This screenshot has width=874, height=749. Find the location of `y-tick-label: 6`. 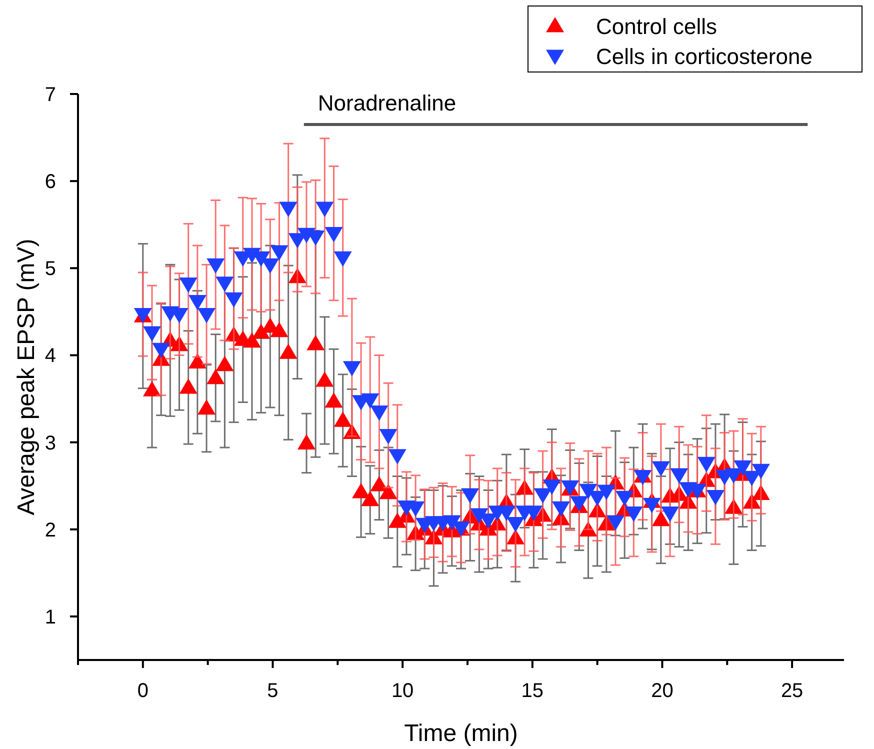

y-tick-label: 6 is located at coordinates (50, 182).